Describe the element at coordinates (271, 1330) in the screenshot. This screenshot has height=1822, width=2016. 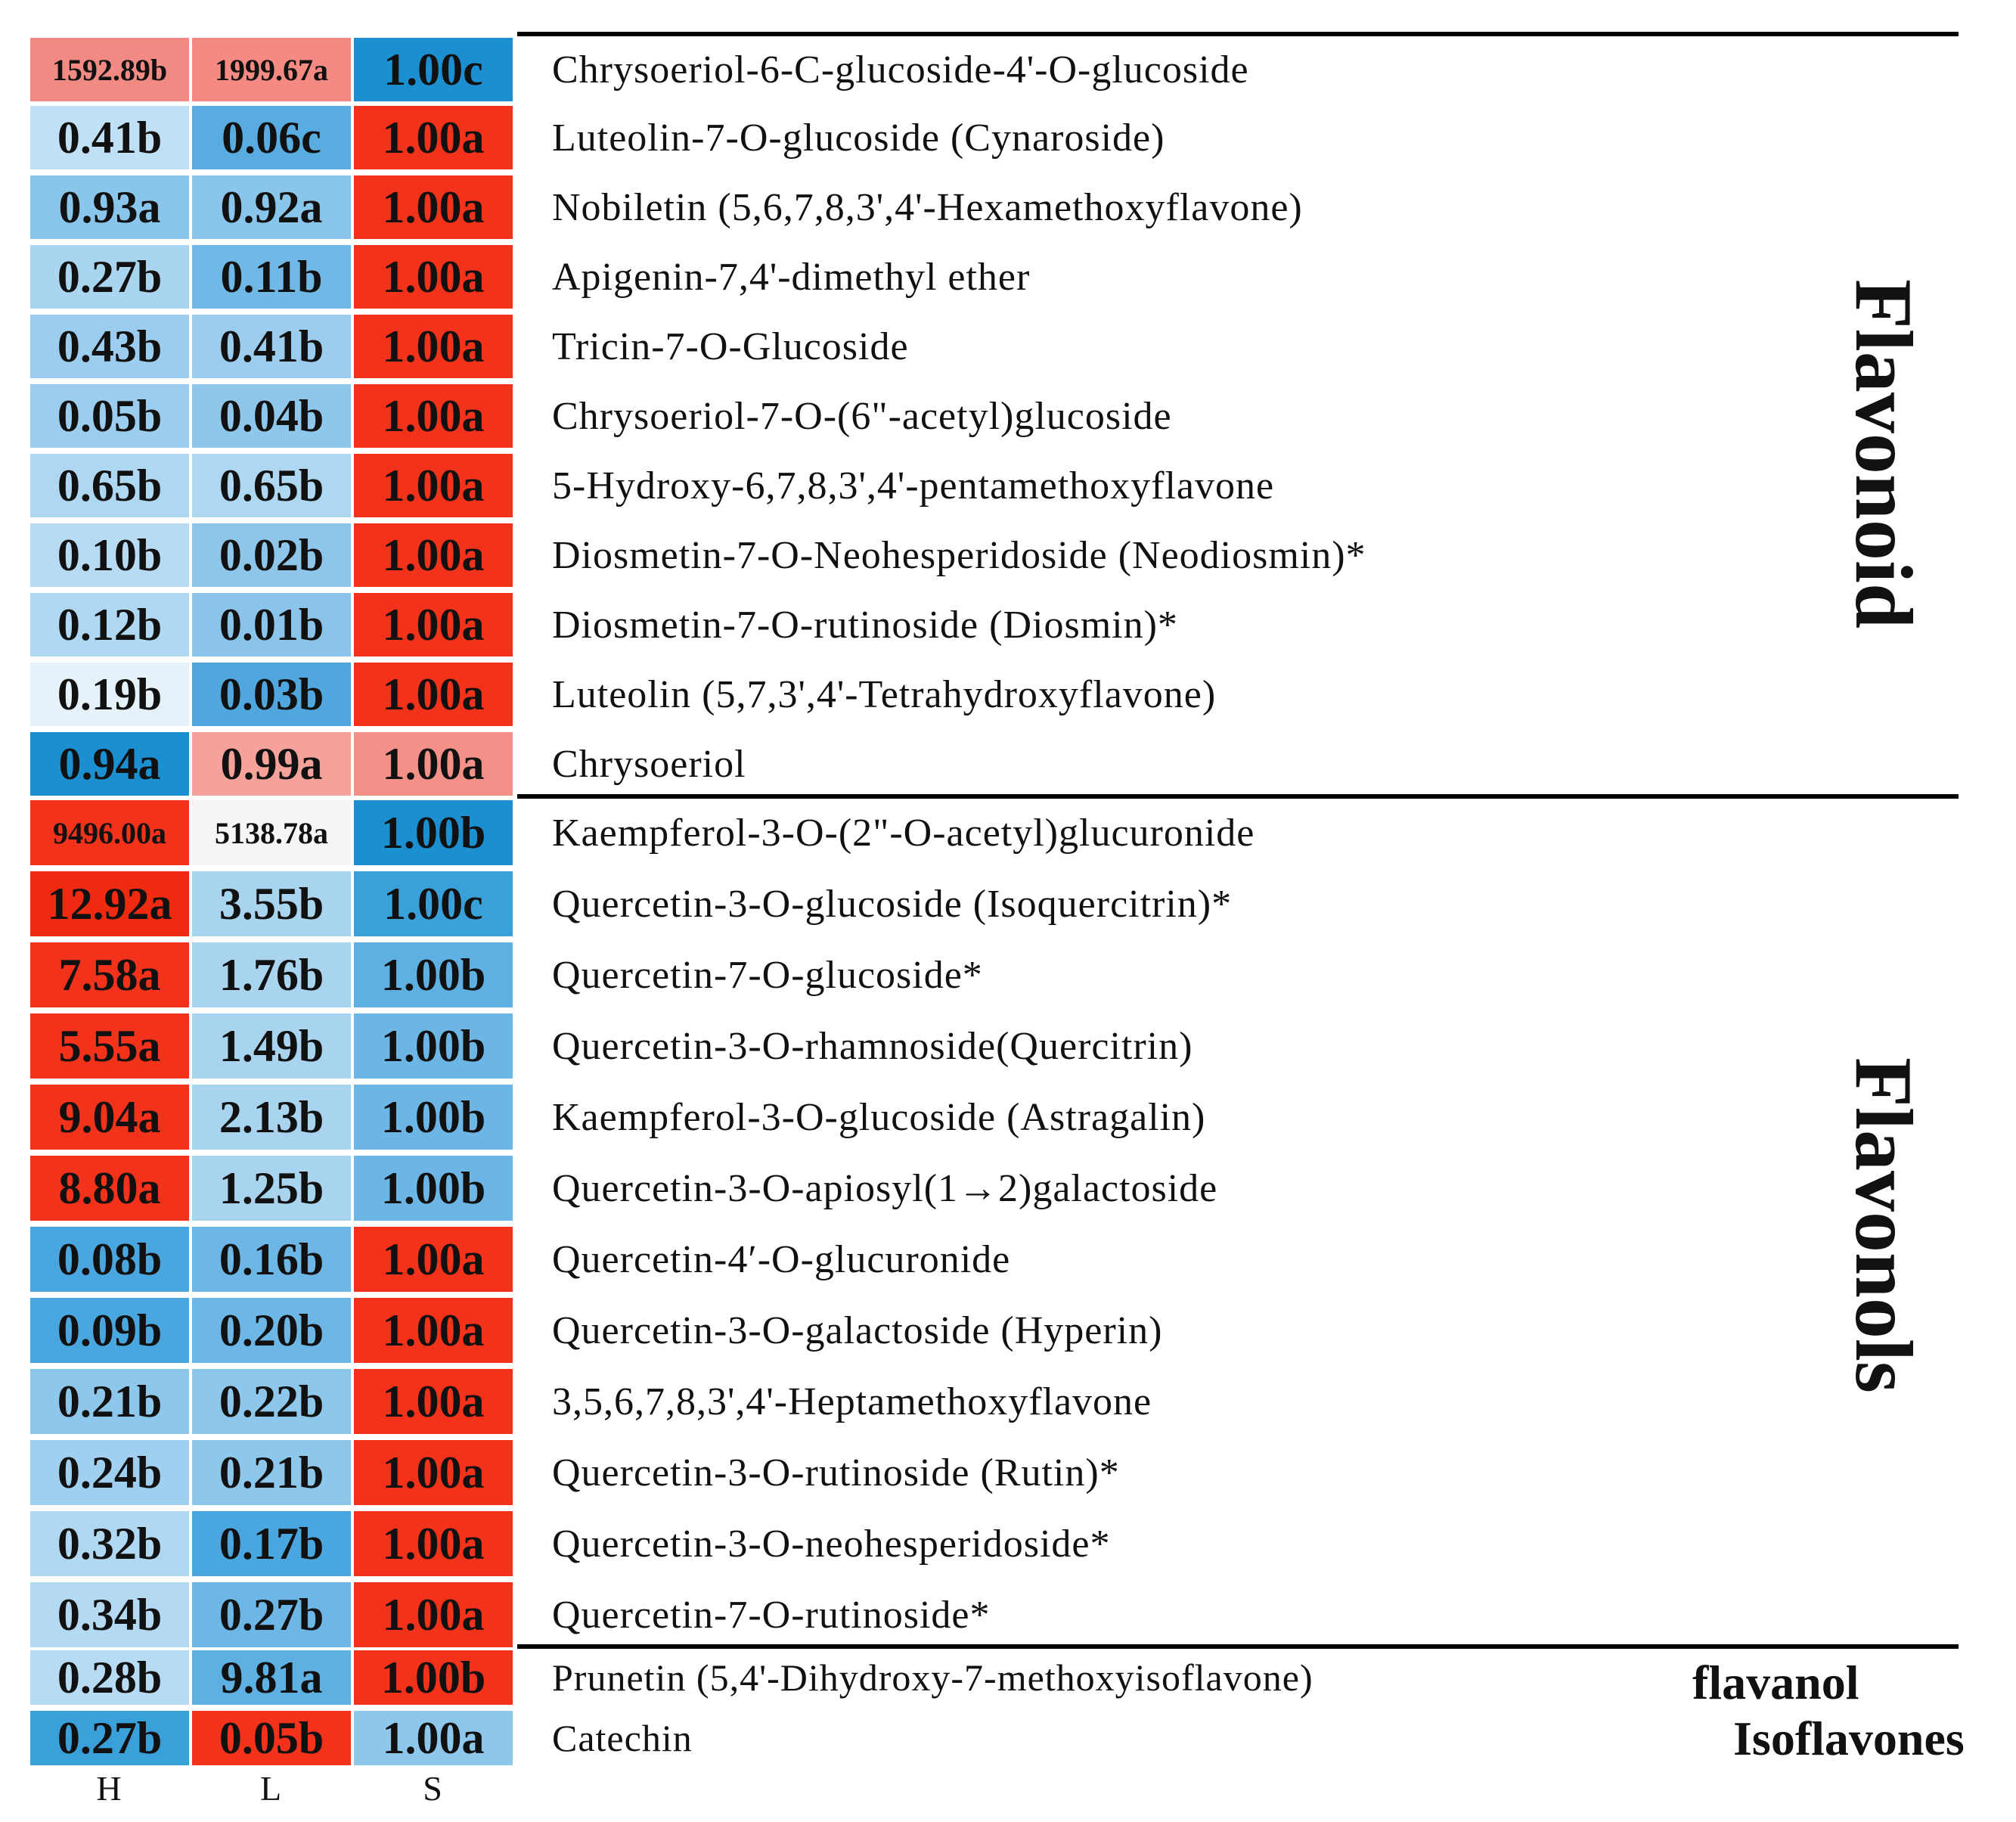
I see `heatmap-cell-r18-L: 0.20b` at that location.